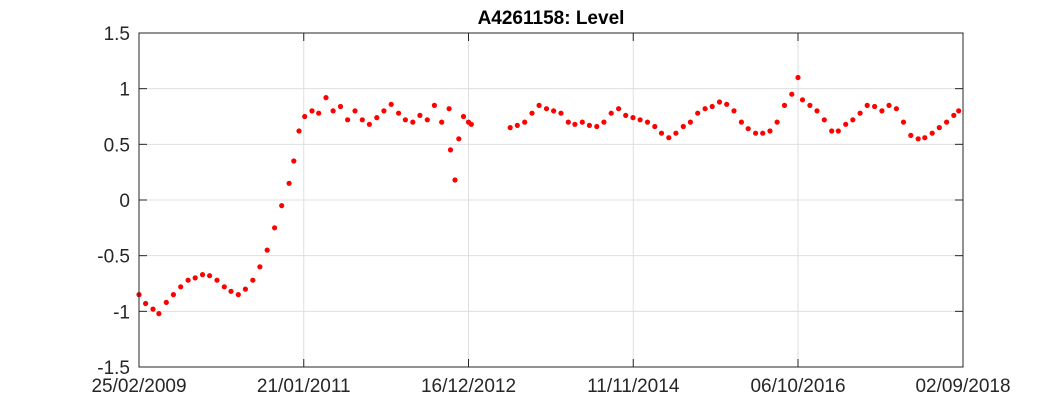 The image size is (1063, 413). What do you see at coordinates (797, 386) in the screenshot?
I see `x-tick-label: 06/10/2016` at bounding box center [797, 386].